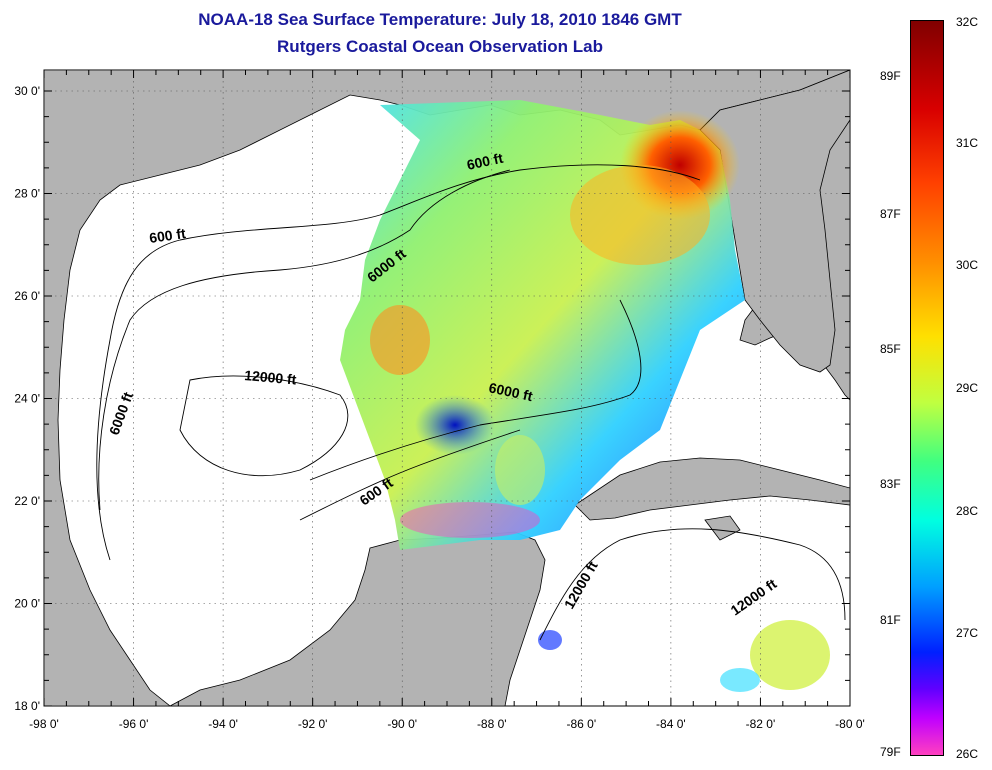  I want to click on colorbar-celsius-label: 32C, so click(967, 22).